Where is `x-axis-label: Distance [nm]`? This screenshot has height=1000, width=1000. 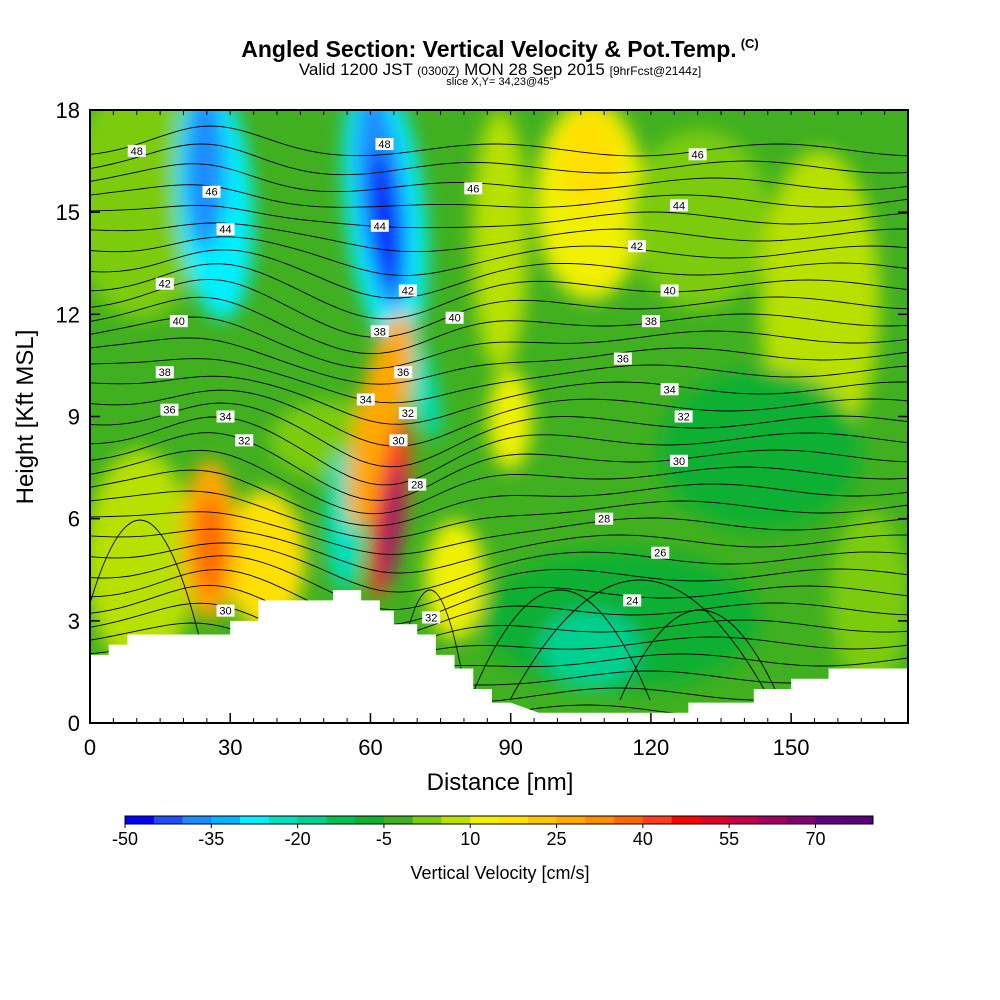 x-axis-label: Distance [nm] is located at coordinates (500, 782).